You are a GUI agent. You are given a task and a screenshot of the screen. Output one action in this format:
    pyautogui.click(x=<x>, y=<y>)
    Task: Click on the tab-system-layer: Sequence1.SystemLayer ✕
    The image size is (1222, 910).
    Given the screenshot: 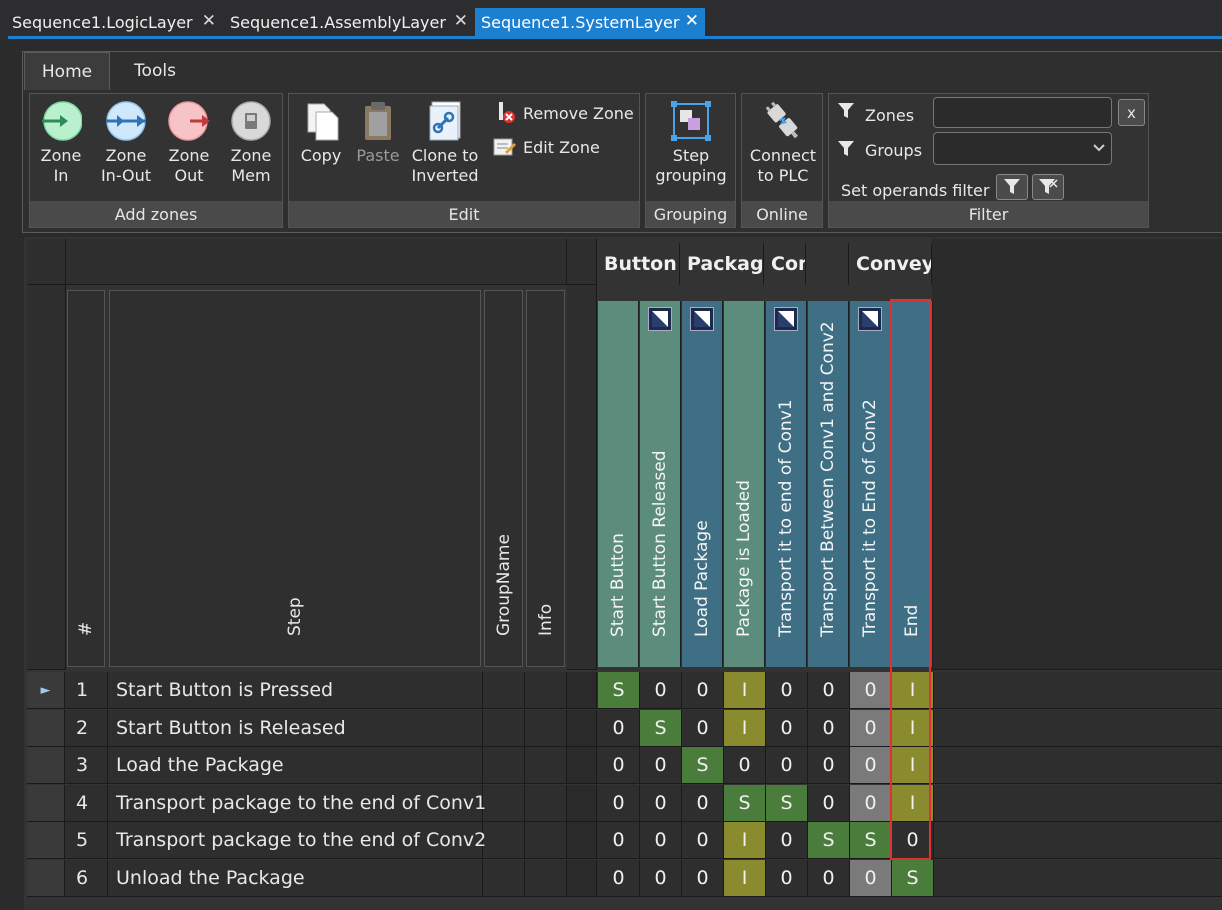 What is the action you would take?
    pyautogui.click(x=590, y=22)
    